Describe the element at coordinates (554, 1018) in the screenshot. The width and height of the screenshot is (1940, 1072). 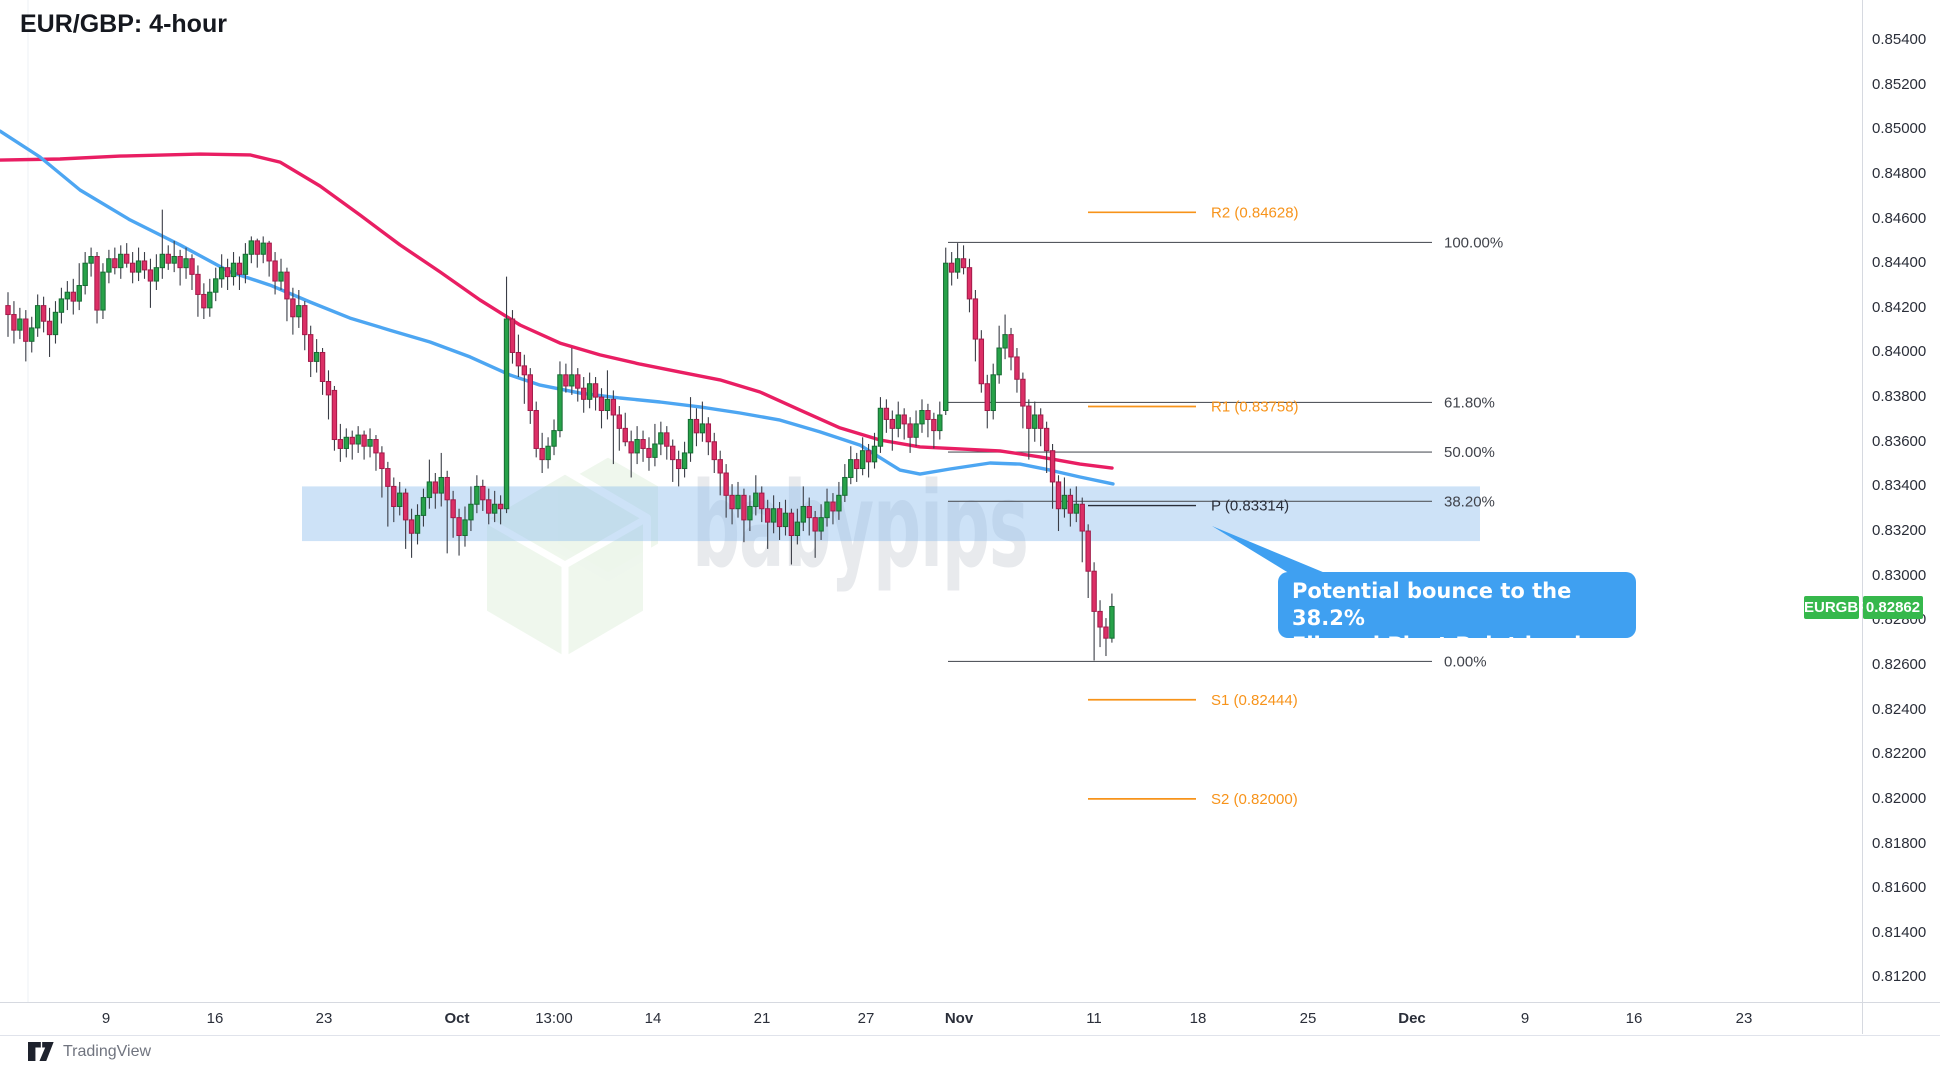
I see `time-axis-tick: 13:00` at that location.